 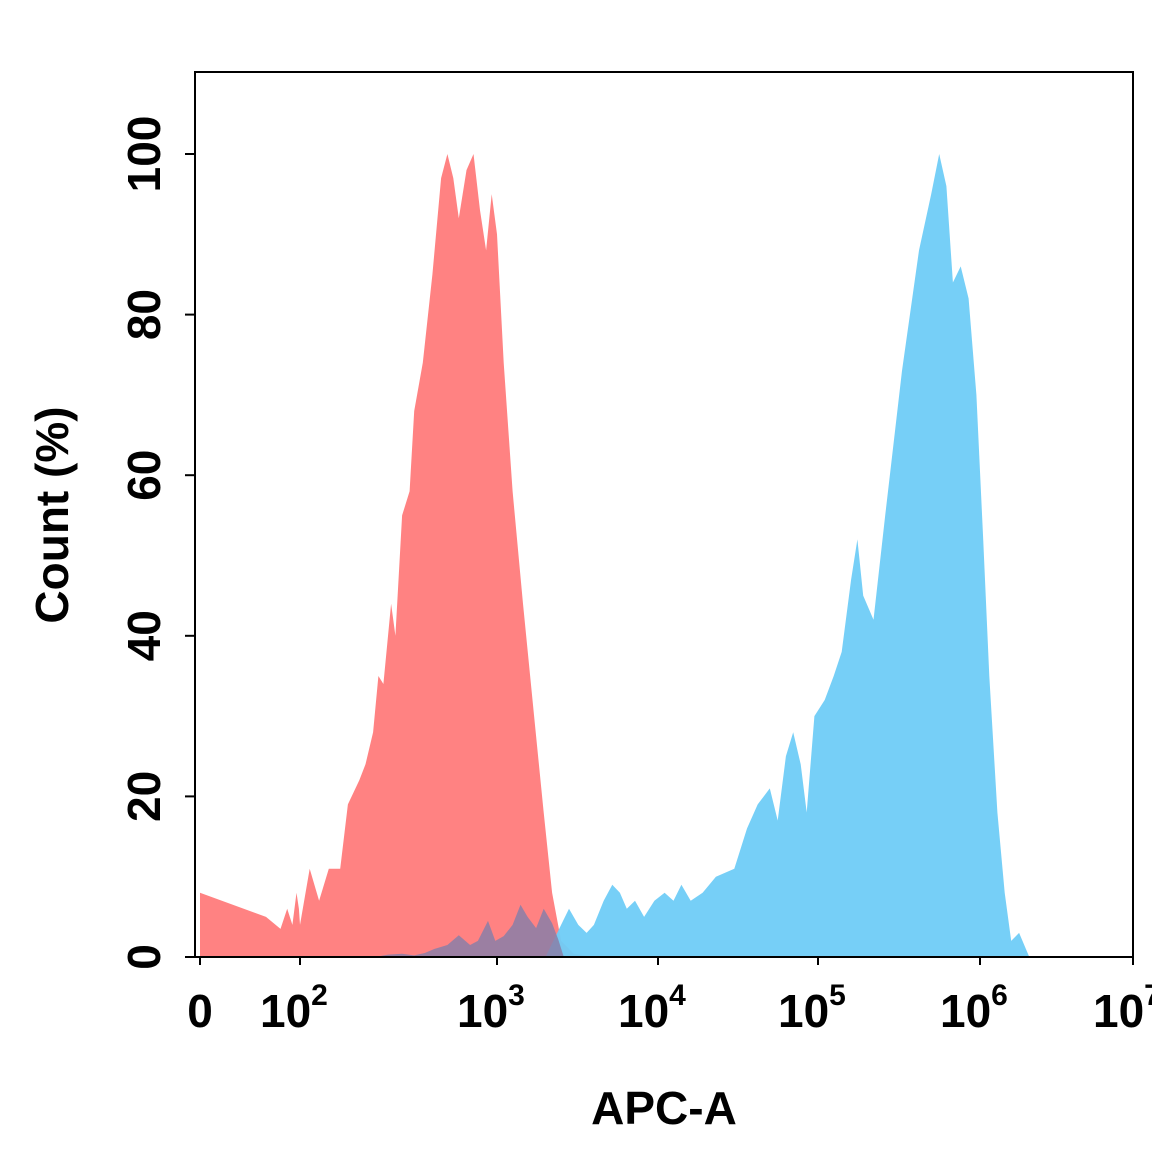 I want to click on x-tick-label: 10³, so click(x=491, y=1008).